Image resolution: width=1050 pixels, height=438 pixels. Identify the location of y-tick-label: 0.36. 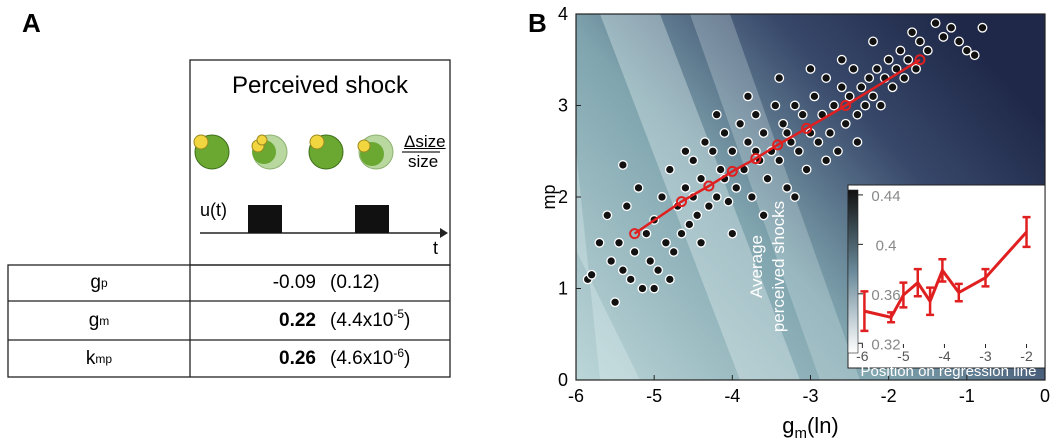
(885, 295).